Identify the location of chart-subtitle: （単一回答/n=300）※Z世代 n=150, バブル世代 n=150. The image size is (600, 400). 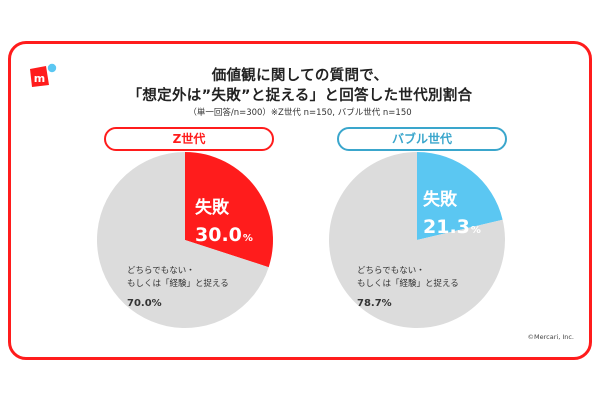
(300, 113).